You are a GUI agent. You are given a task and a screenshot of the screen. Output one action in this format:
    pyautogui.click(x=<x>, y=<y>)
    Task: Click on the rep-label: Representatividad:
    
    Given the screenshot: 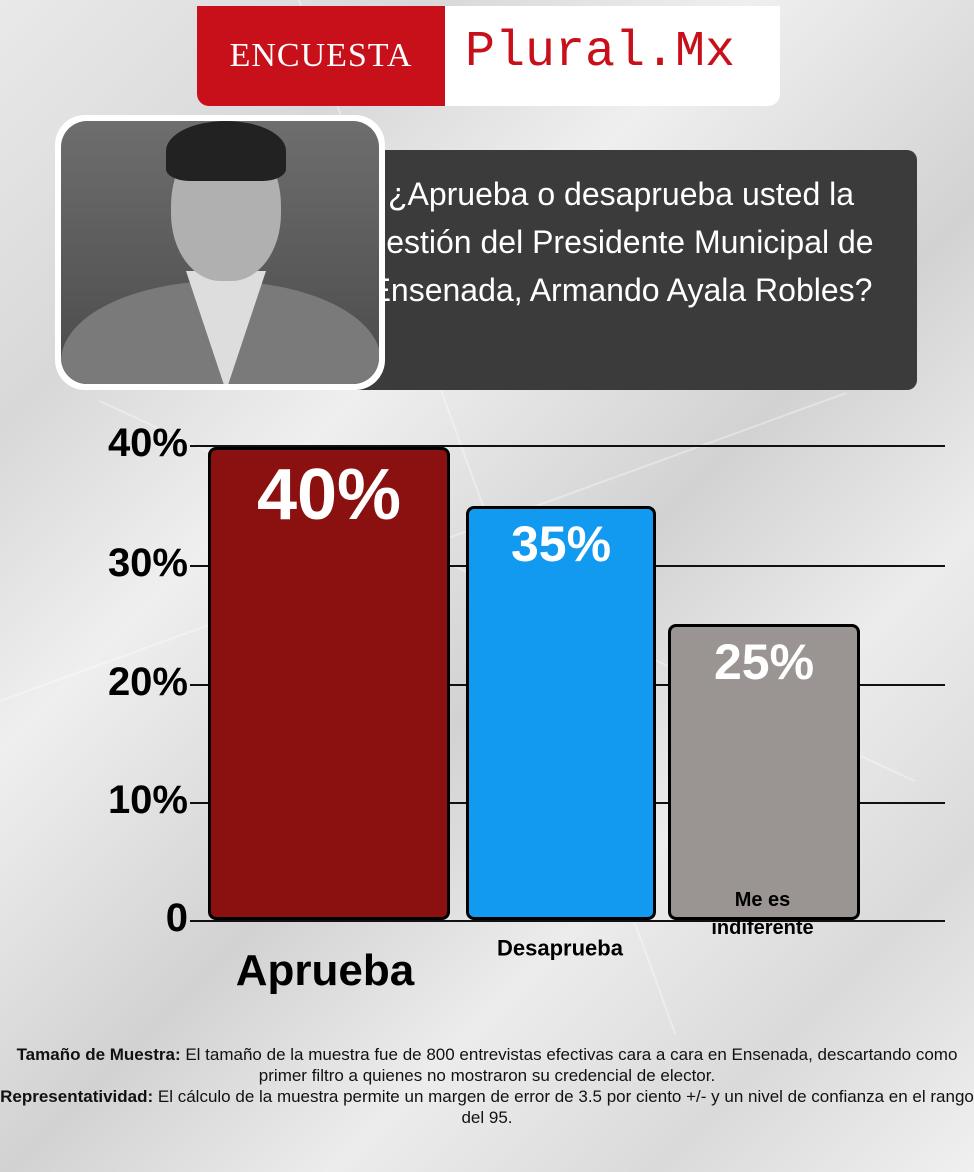 What is the action you would take?
    pyautogui.click(x=77, y=1096)
    